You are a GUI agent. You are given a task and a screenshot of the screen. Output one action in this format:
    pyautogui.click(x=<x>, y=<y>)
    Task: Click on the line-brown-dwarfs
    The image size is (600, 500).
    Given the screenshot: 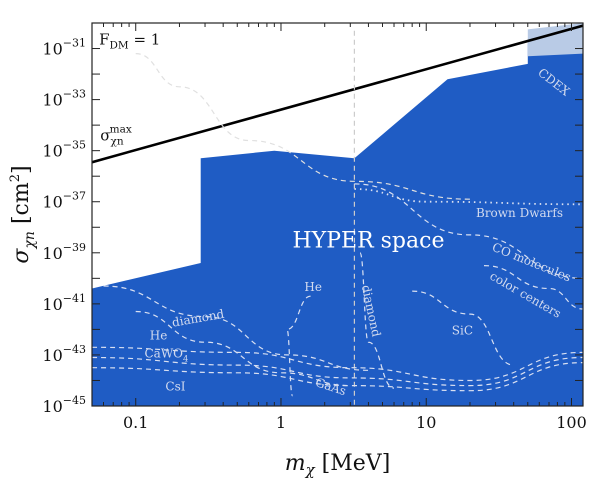 What is the action you would take?
    pyautogui.click(x=468, y=197)
    